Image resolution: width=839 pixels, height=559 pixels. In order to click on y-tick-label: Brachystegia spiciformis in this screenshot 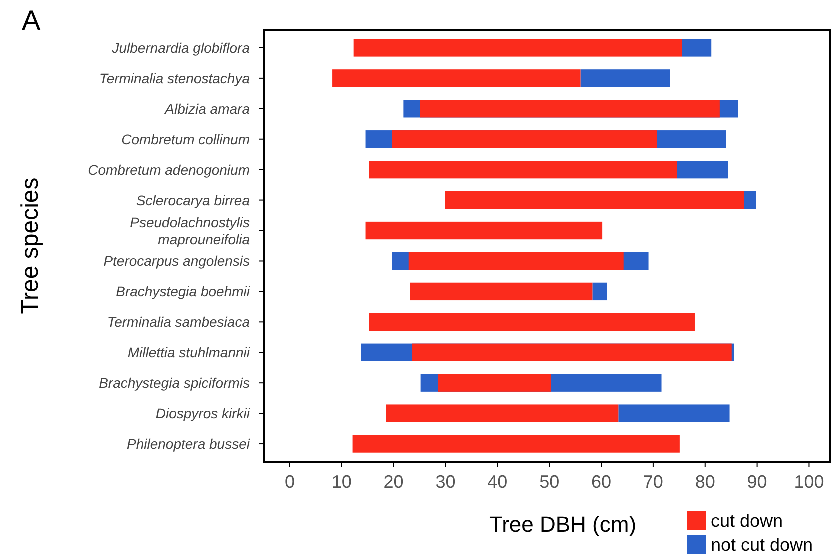, I will do `click(174, 383)`.